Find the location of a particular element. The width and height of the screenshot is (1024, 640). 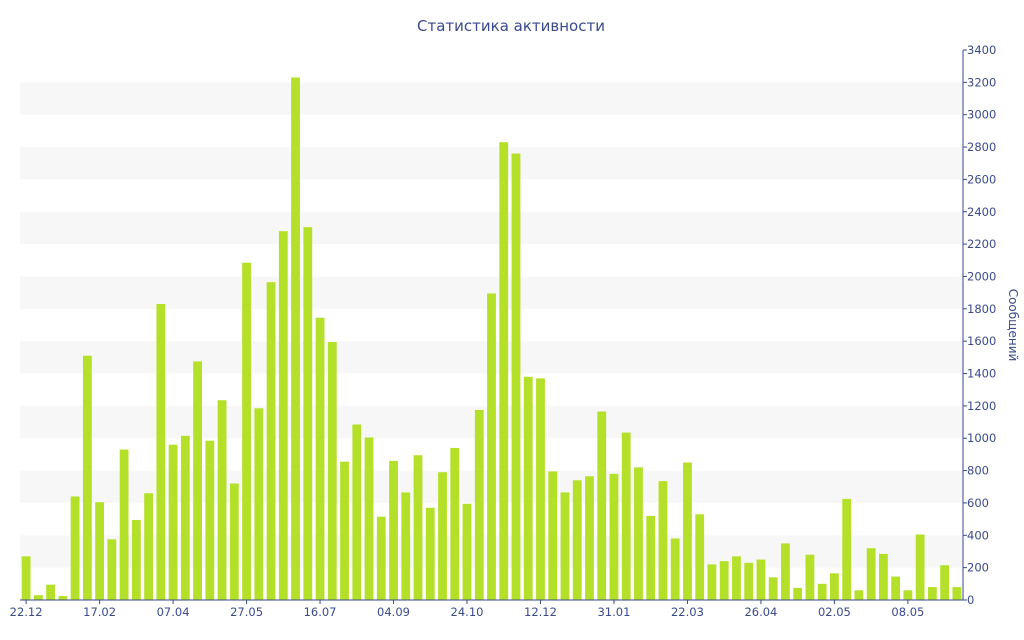

y-tick-label: 400 is located at coordinates (978, 535).